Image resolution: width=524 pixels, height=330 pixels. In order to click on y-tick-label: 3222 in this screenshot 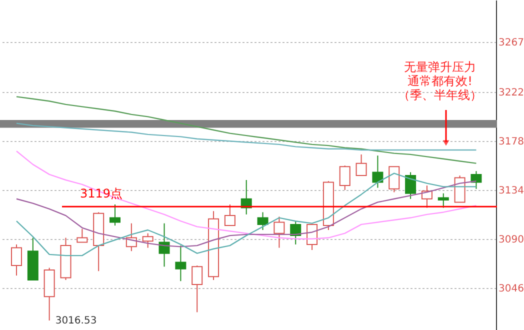, I will do `click(511, 93)`.